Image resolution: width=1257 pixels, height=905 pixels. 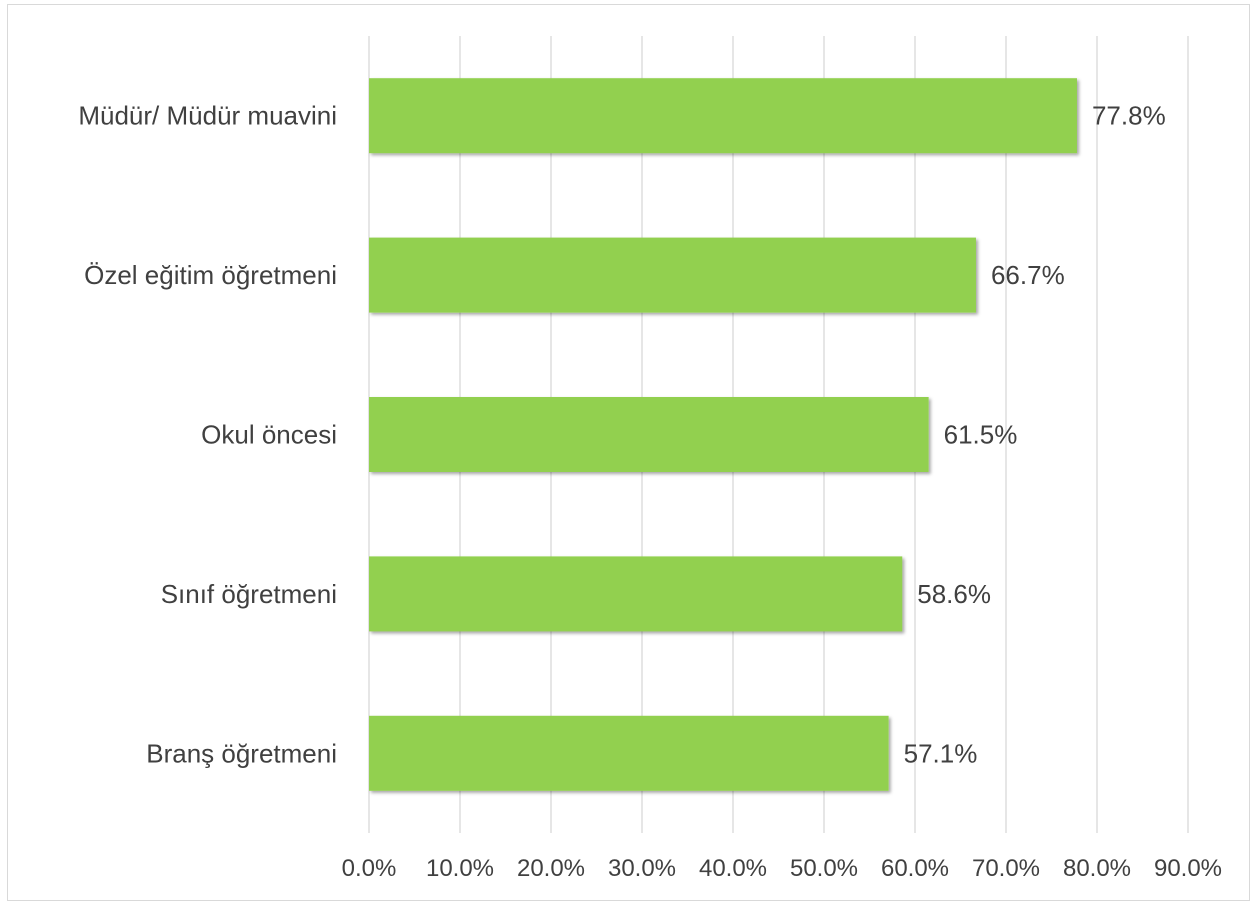 What do you see at coordinates (1097, 868) in the screenshot?
I see `x-tick-label: 80.0%` at bounding box center [1097, 868].